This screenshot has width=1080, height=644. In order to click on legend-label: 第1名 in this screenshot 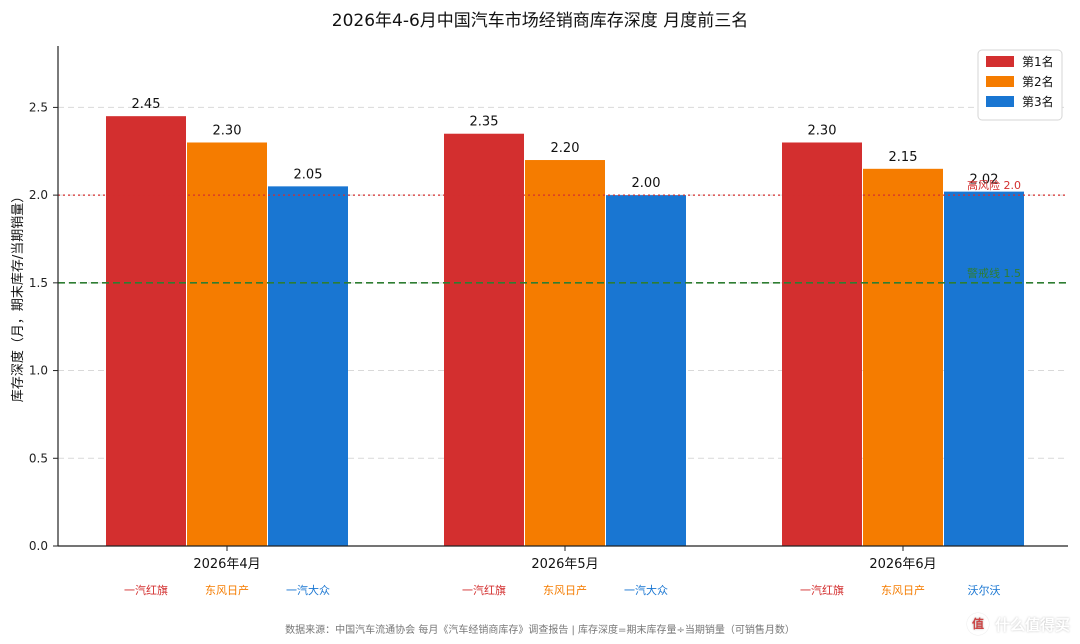, I will do `click(1038, 61)`.